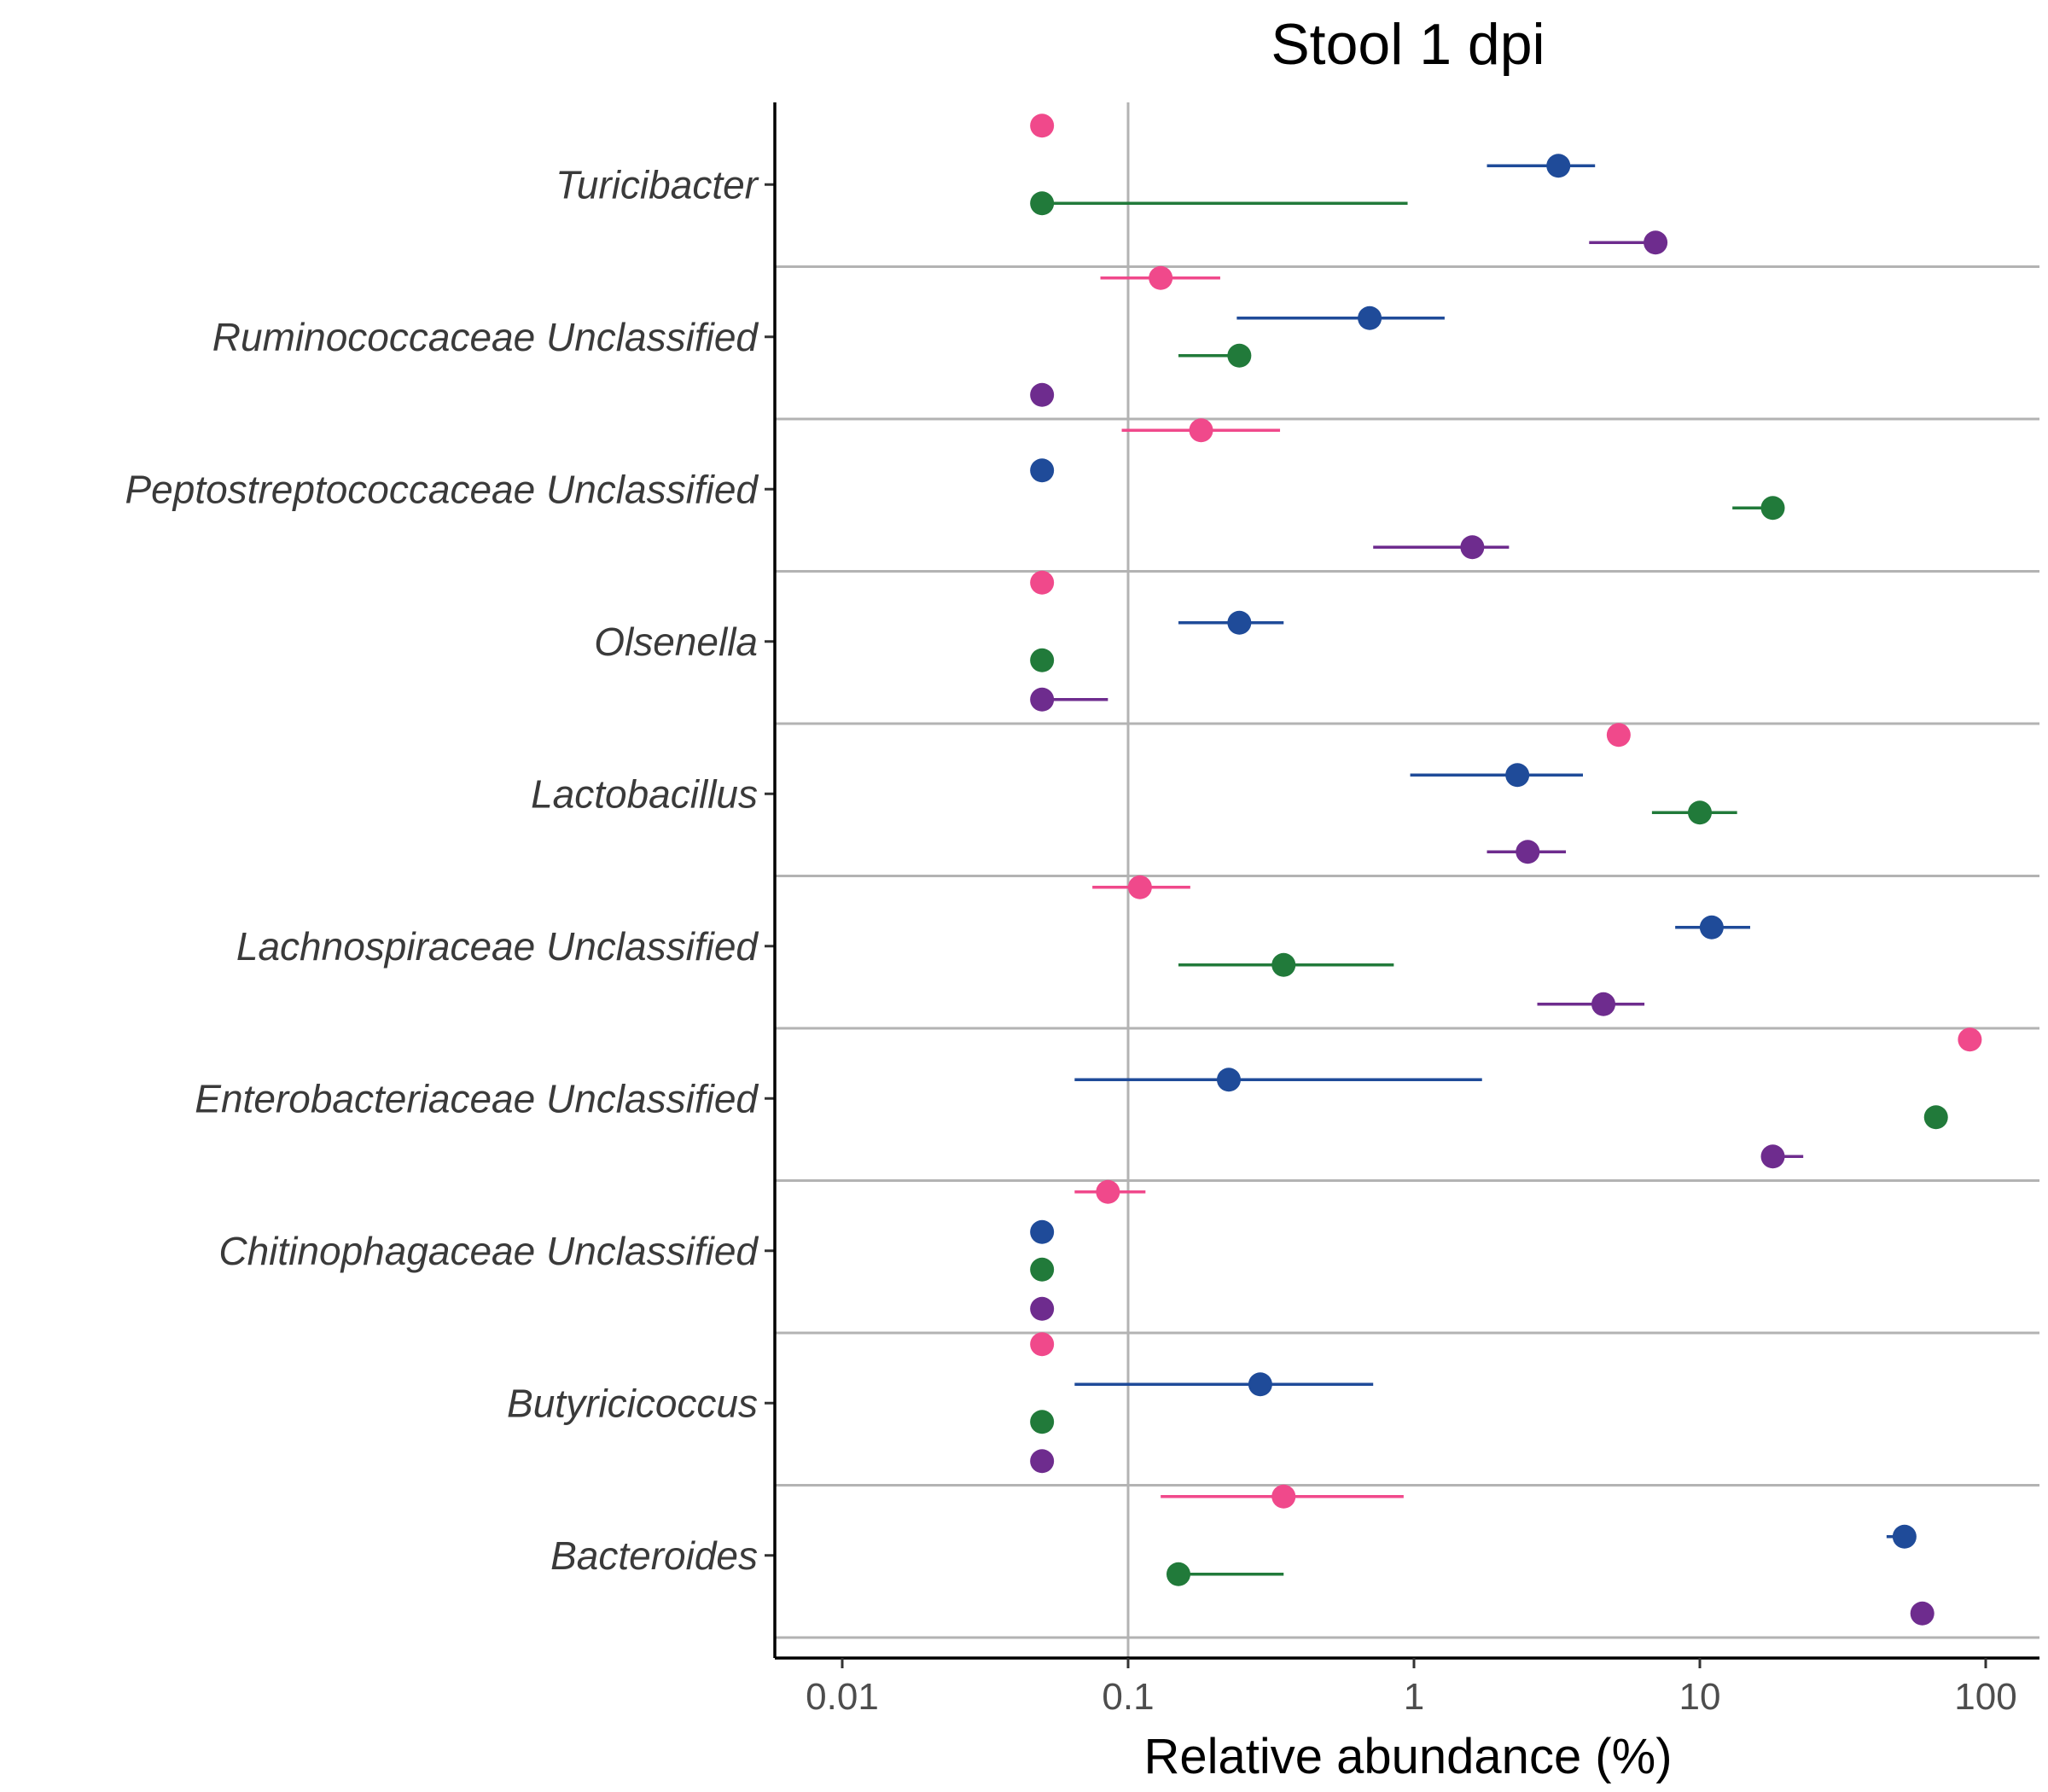 The height and width of the screenshot is (1792, 2048). I want to click on y-tick-label: Enterobacteriaceae Unclassified, so click(477, 1098).